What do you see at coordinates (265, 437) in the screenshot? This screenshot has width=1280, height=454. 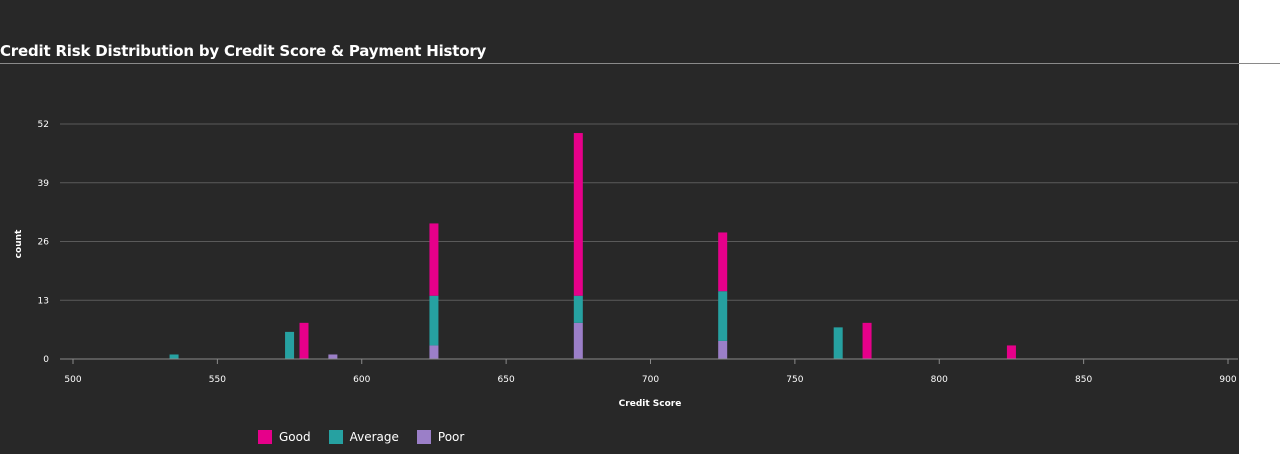 I see `legend-swatch-good` at bounding box center [265, 437].